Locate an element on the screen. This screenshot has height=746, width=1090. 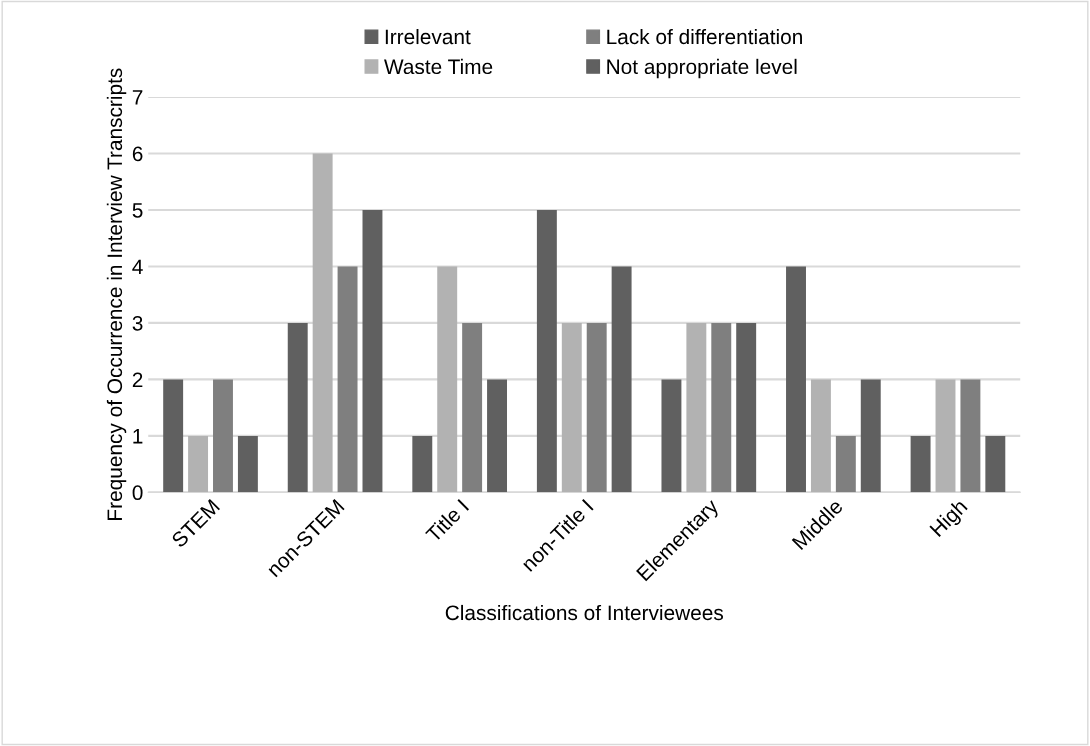
legend-label: Lack of differentiation is located at coordinates (704, 36).